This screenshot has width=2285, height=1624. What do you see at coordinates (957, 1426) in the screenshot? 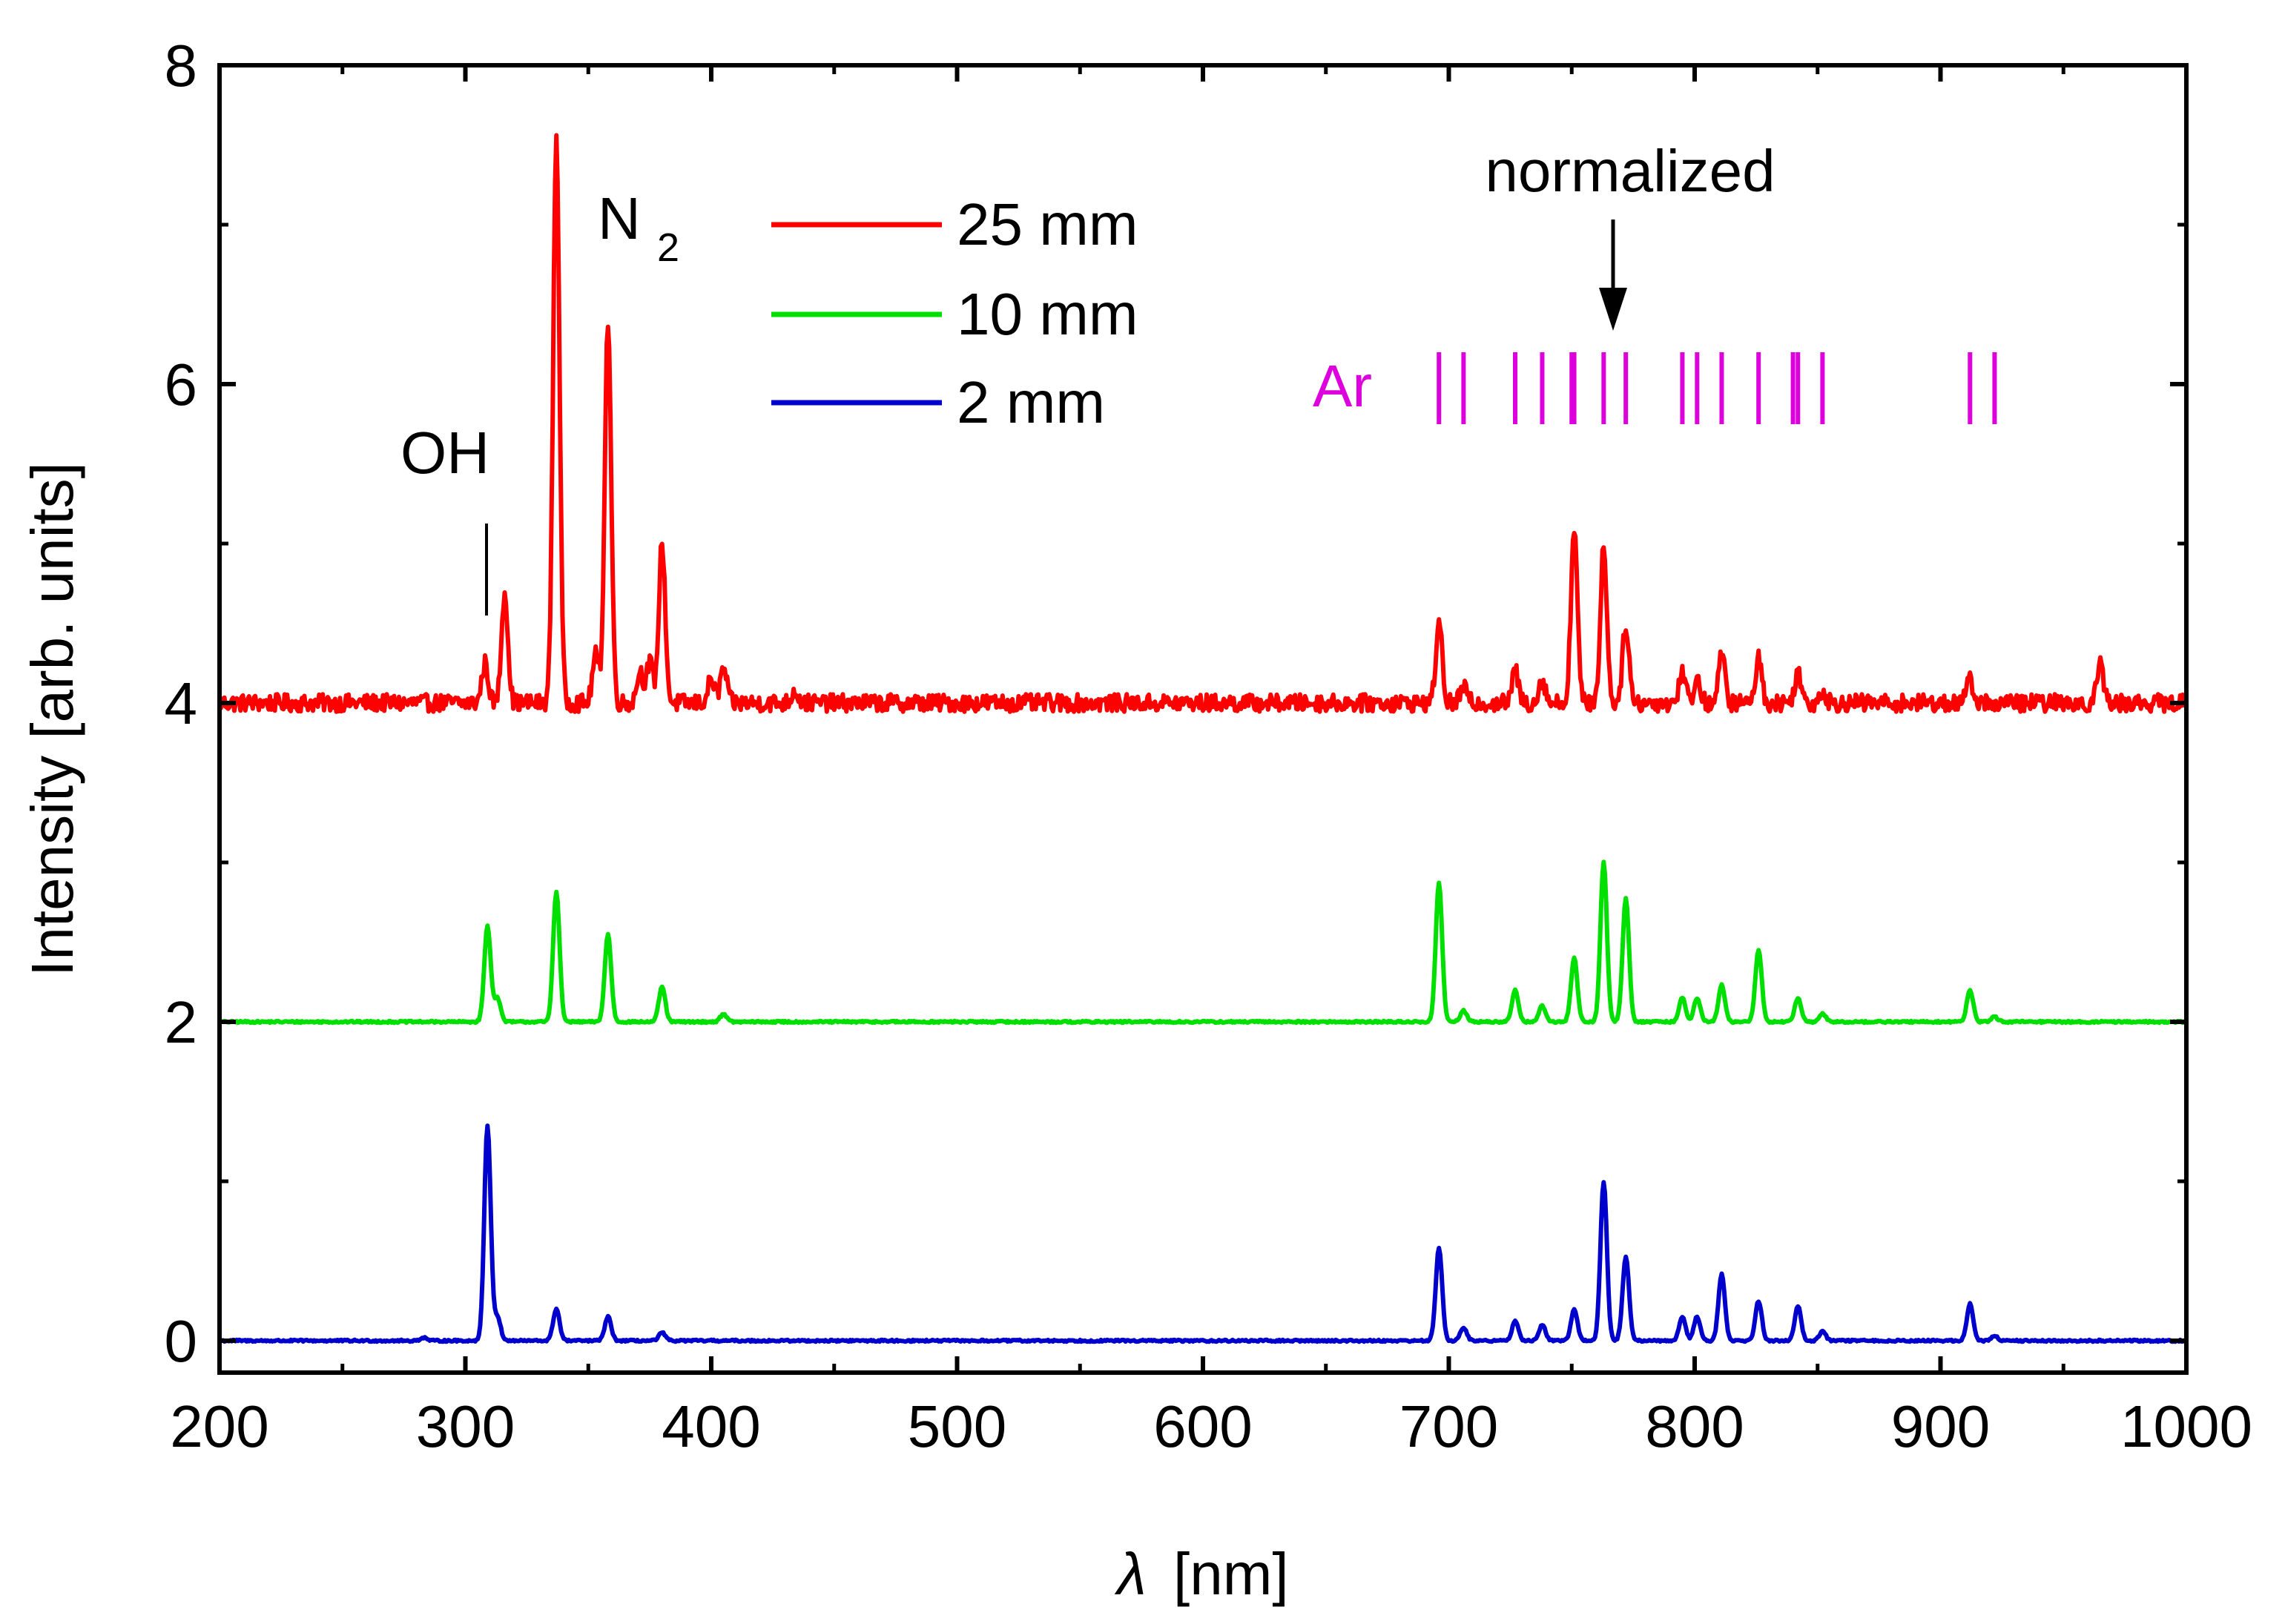
I see `x-tick-label-500: 500` at bounding box center [957, 1426].